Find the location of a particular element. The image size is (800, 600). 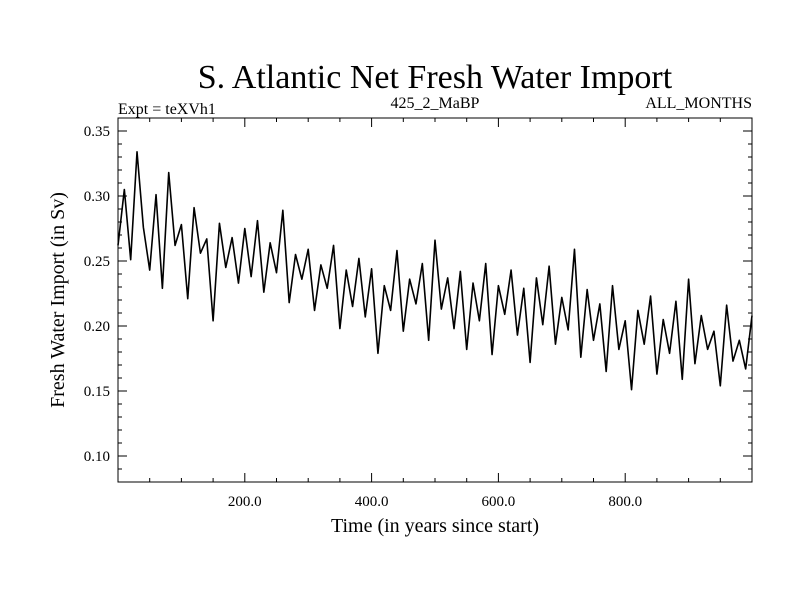

months-label: ALL_MONTHS is located at coordinates (698, 103).